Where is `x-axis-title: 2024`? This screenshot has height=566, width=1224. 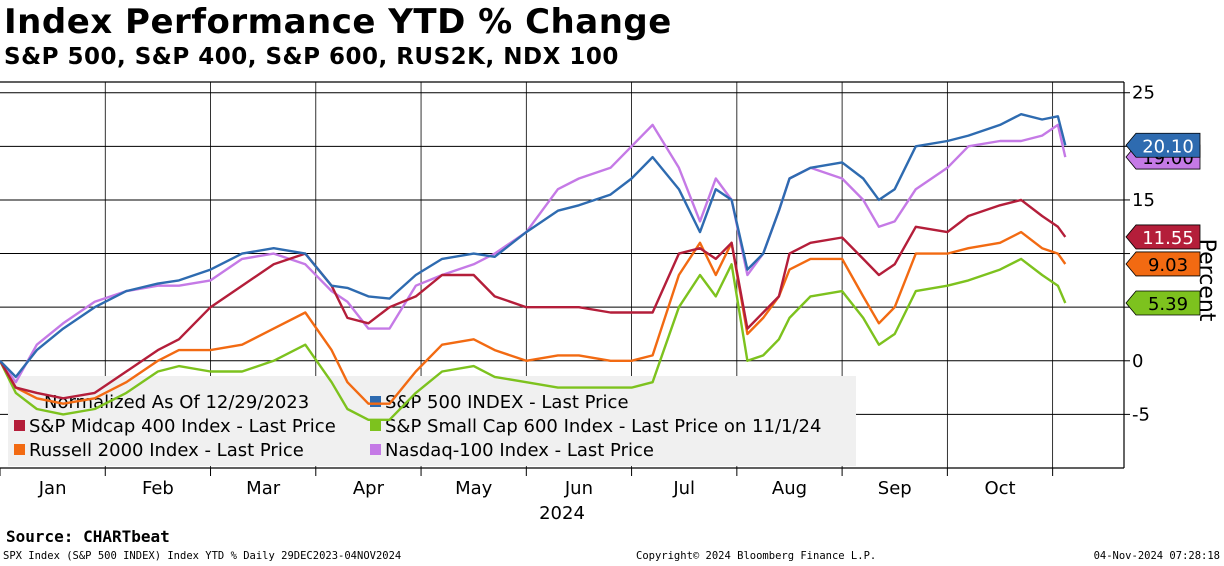 x-axis-title: 2024 is located at coordinates (562, 513).